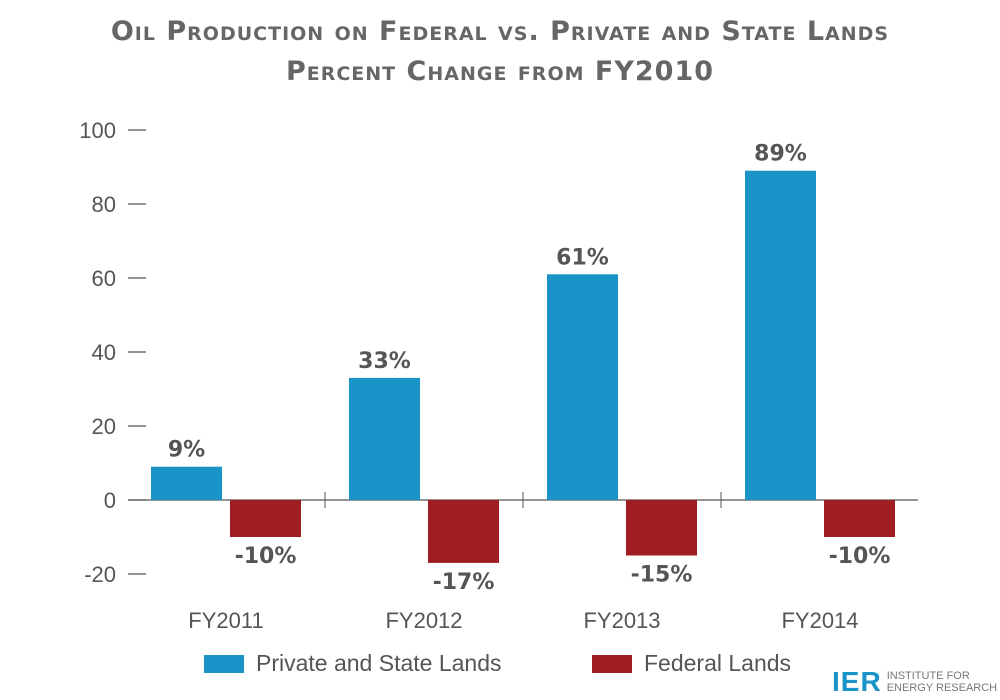 This screenshot has height=700, width=1000. What do you see at coordinates (423, 620) in the screenshot?
I see `x-tick-label: FY2012` at bounding box center [423, 620].